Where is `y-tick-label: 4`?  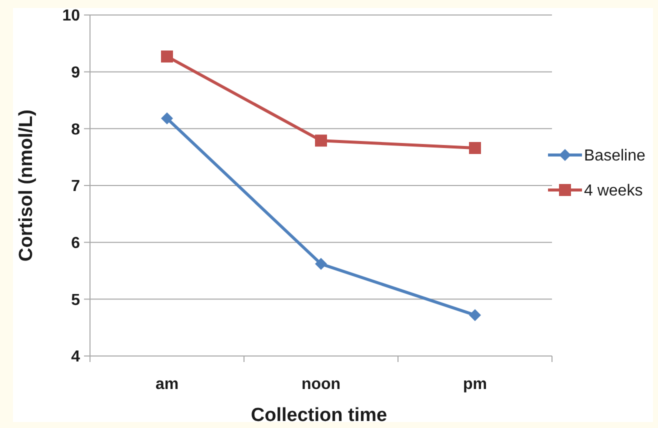
y-tick-label: 4 is located at coordinates (75, 357).